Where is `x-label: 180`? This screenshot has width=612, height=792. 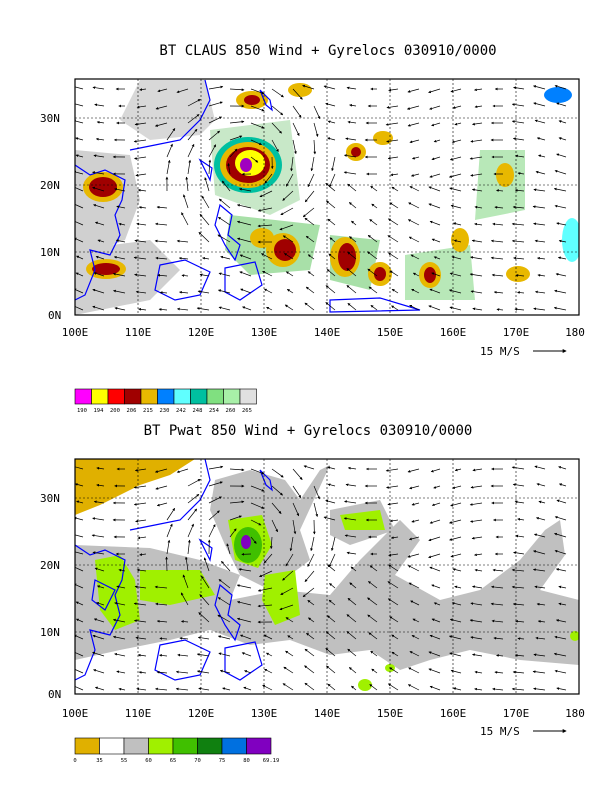 x-label: 180 is located at coordinates (575, 332).